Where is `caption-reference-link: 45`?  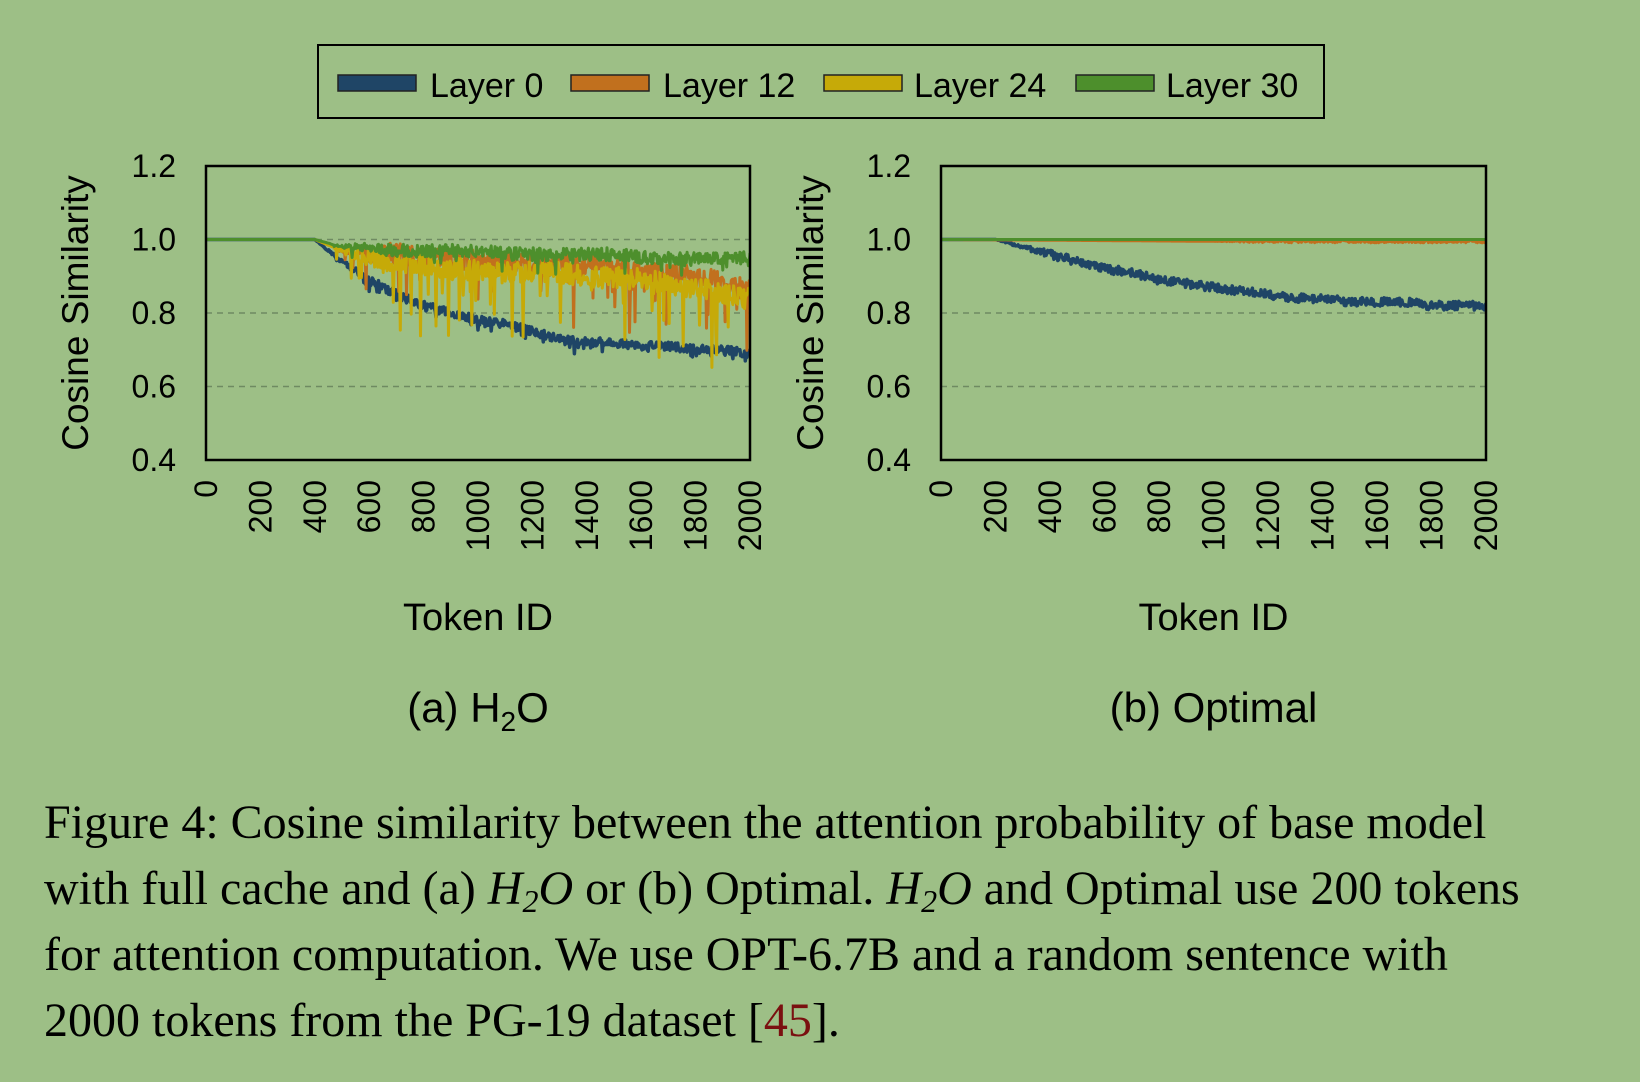 caption-reference-link: 45 is located at coordinates (787, 1020).